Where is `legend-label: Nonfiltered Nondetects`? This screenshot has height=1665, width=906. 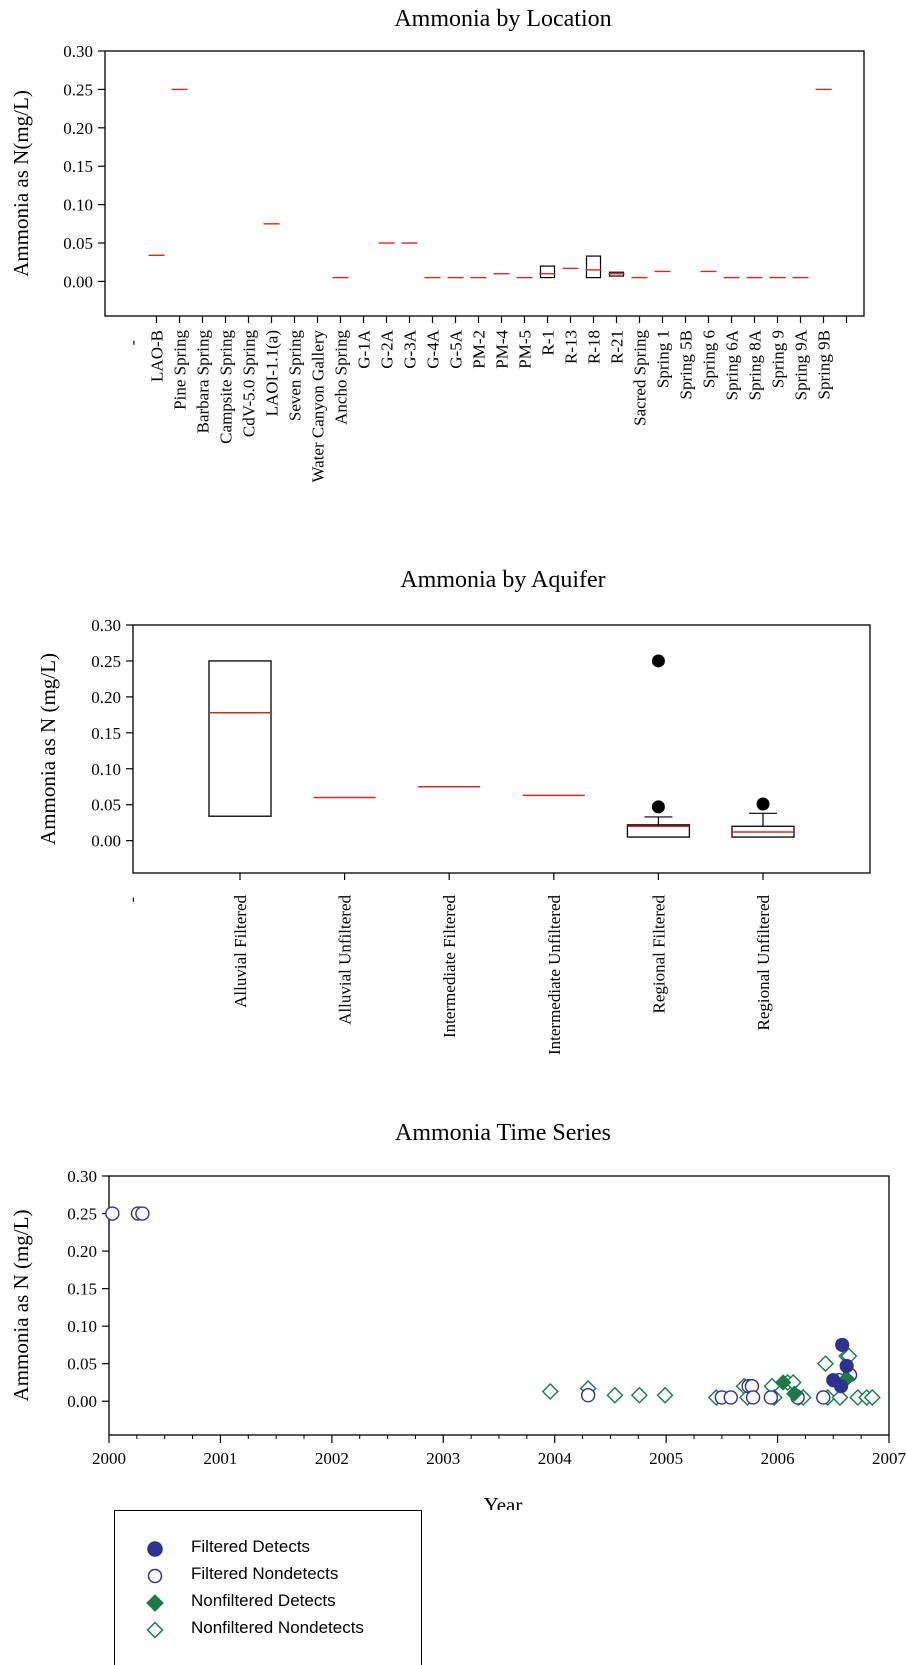
legend-label: Nonfiltered Nondetects is located at coordinates (277, 1628).